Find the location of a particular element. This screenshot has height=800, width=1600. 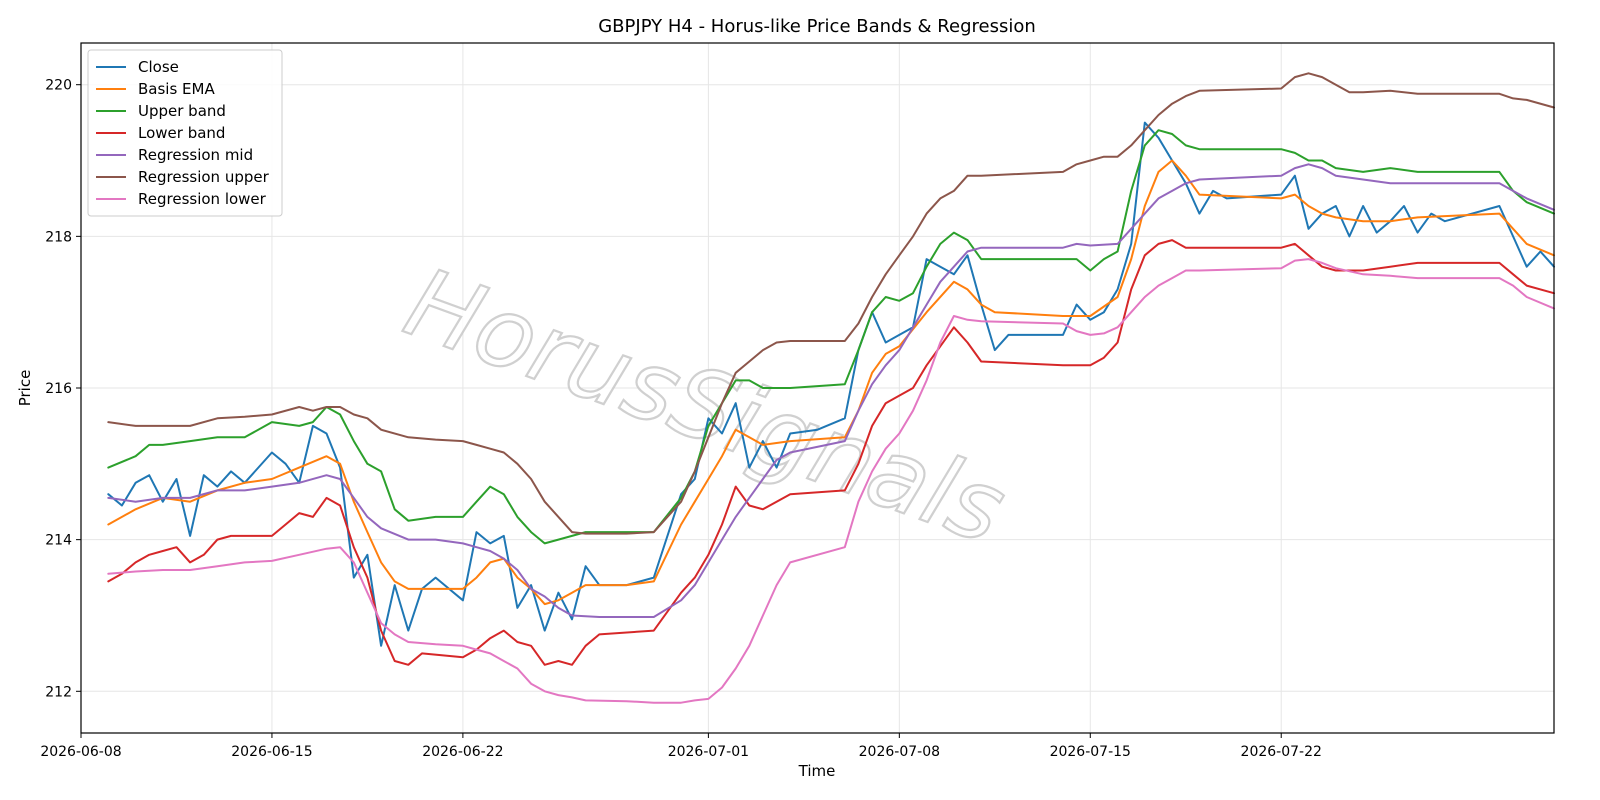

y-tick-label: 218 is located at coordinates (58, 237).